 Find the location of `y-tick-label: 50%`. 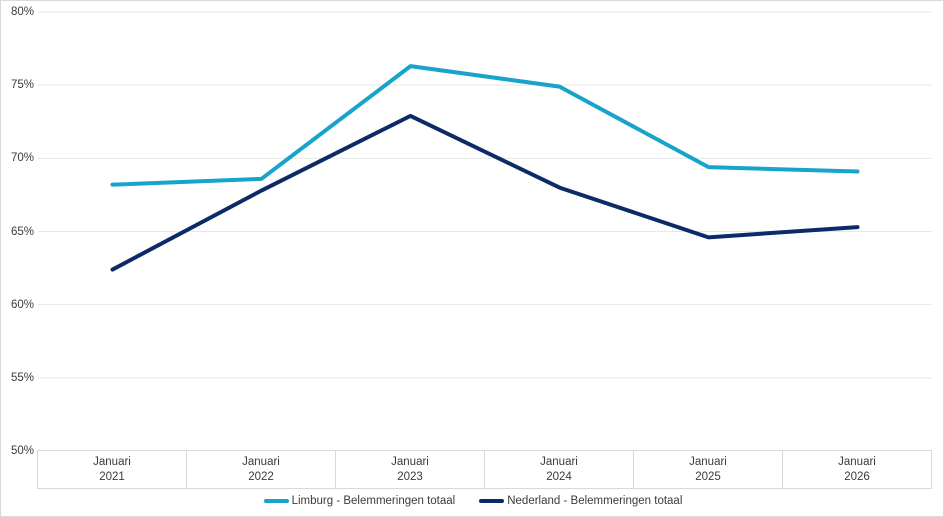

y-tick-label: 50% is located at coordinates (22, 451).